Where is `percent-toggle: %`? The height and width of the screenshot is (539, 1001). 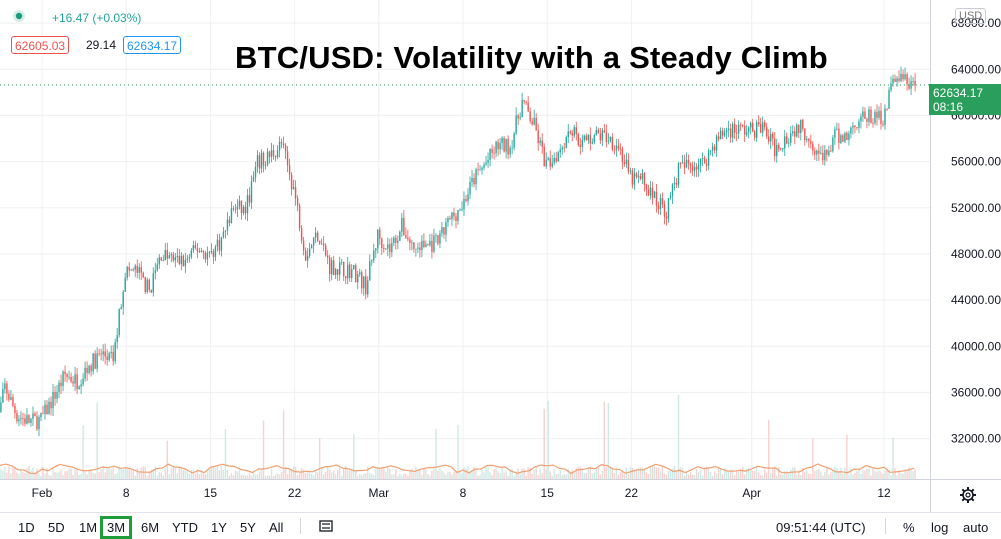 percent-toggle: % is located at coordinates (909, 527).